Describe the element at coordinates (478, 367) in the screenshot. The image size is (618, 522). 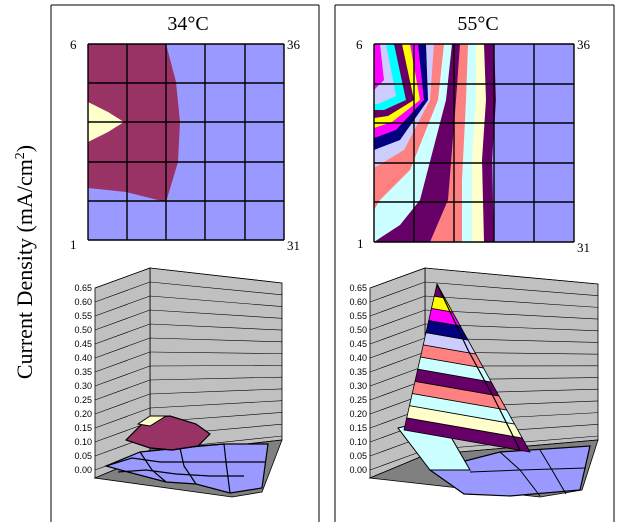
I see `surface-55c-ridge` at that location.